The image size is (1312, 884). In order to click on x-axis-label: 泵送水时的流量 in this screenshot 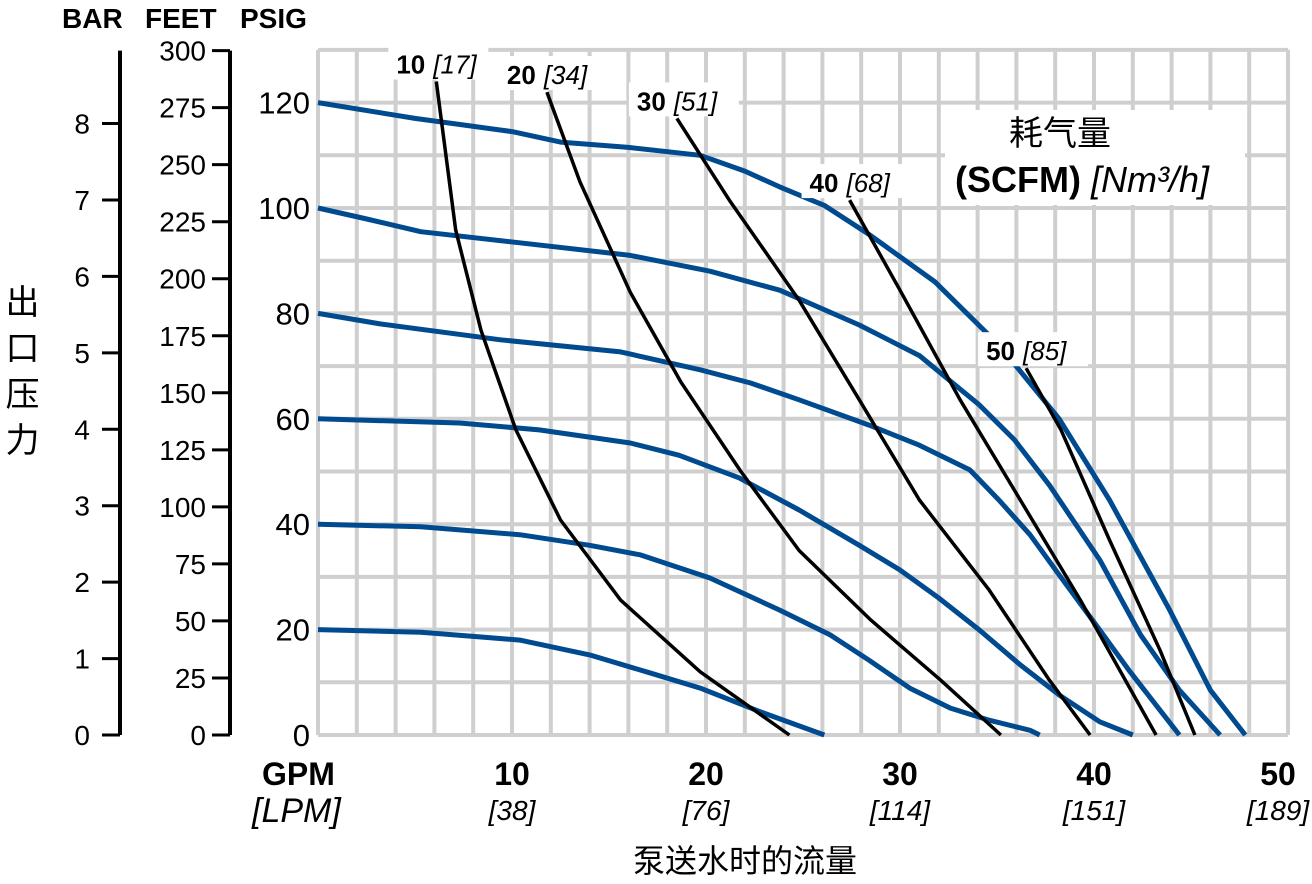, I will do `click(745, 861)`.